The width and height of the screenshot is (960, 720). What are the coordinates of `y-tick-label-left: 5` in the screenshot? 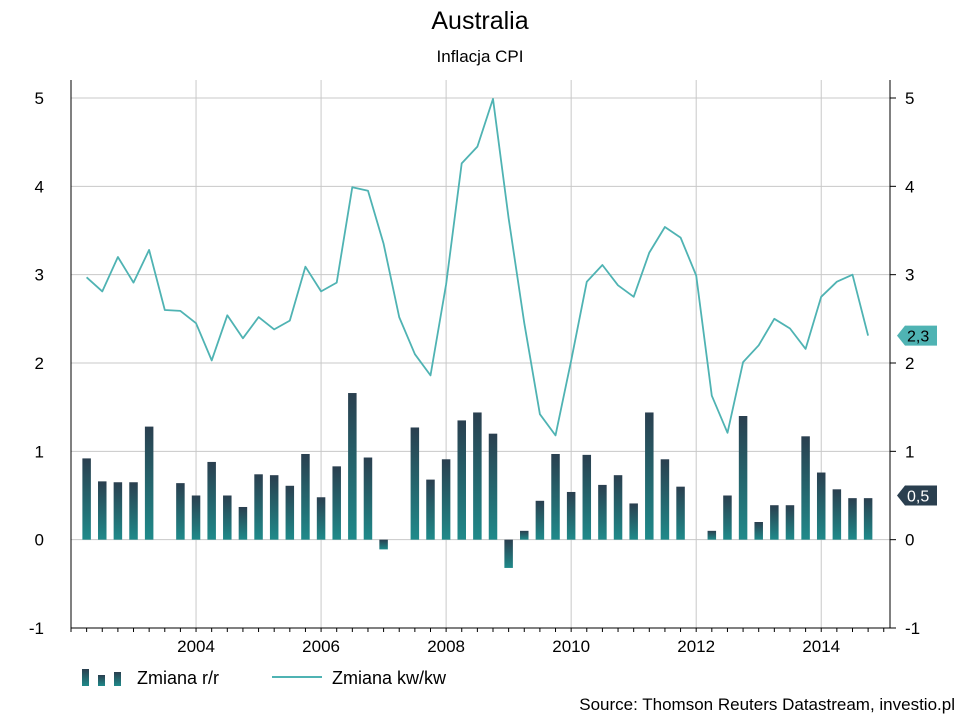 It's located at (39, 98).